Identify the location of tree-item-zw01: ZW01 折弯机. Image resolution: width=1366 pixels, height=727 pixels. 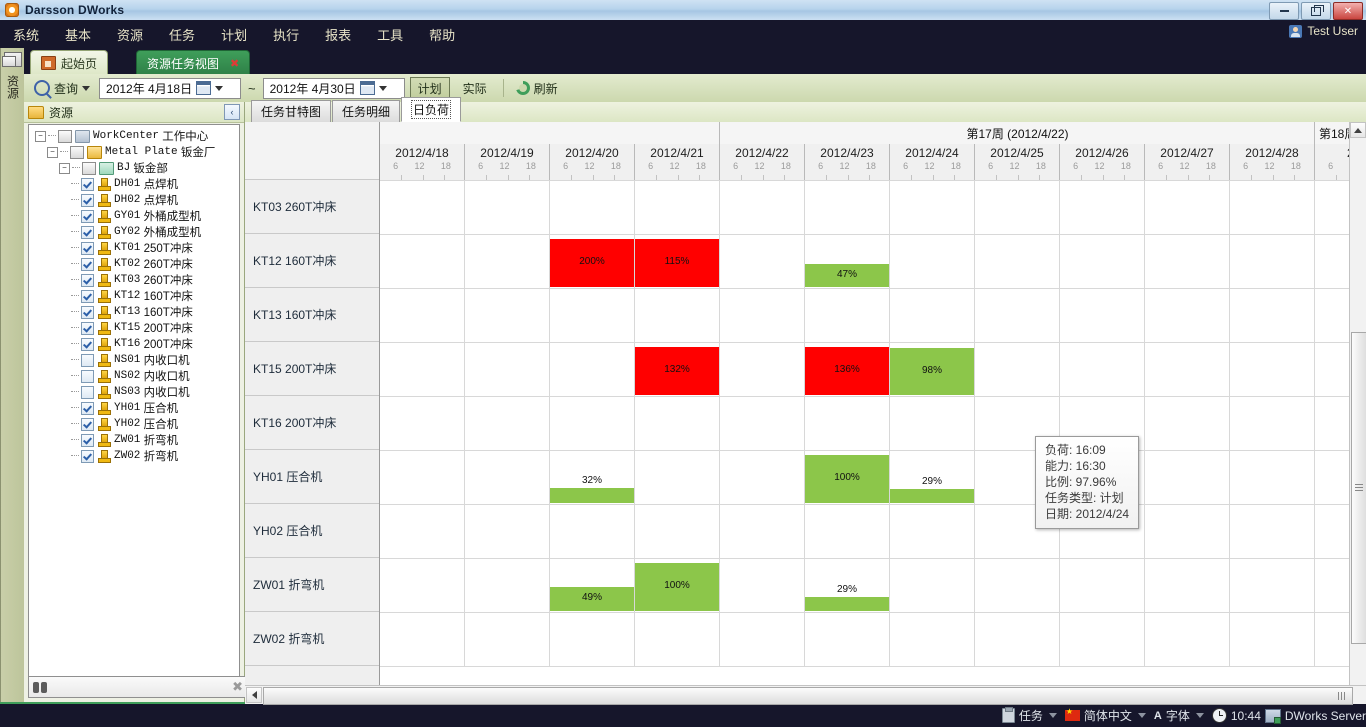
(134, 440).